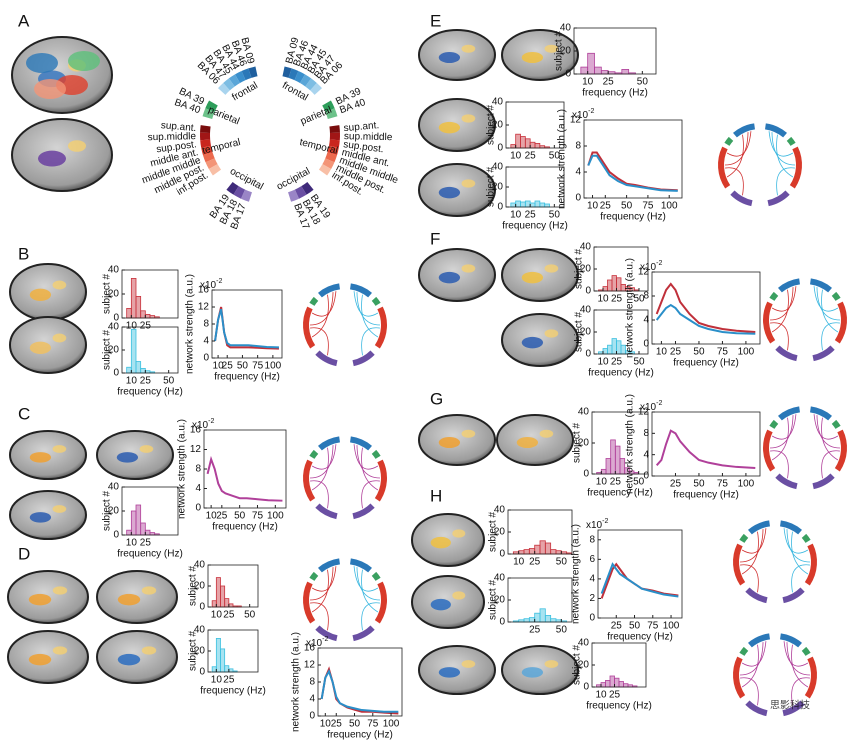 The image size is (864, 741). I want to click on atlas-group-label: parietal, so click(223, 116).